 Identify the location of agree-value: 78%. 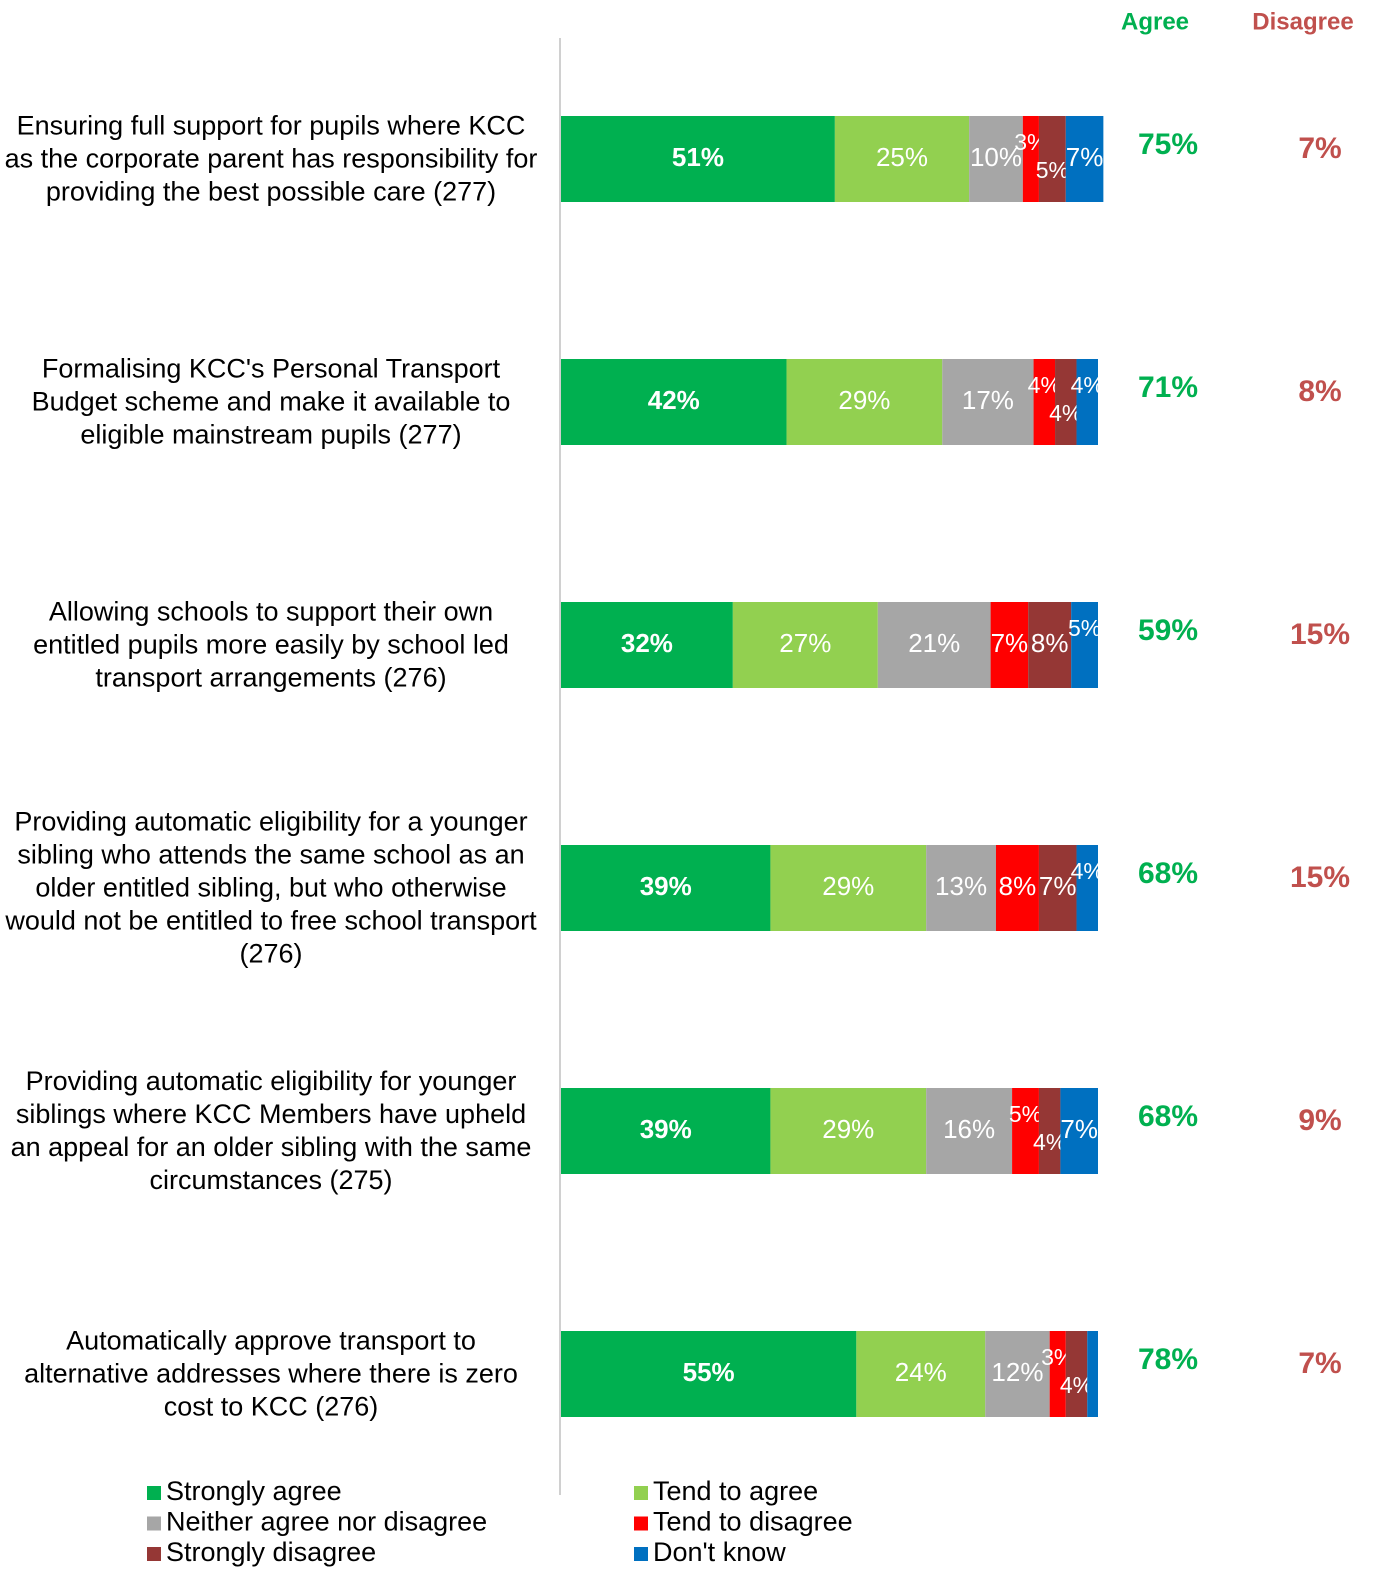
(1168, 1359).